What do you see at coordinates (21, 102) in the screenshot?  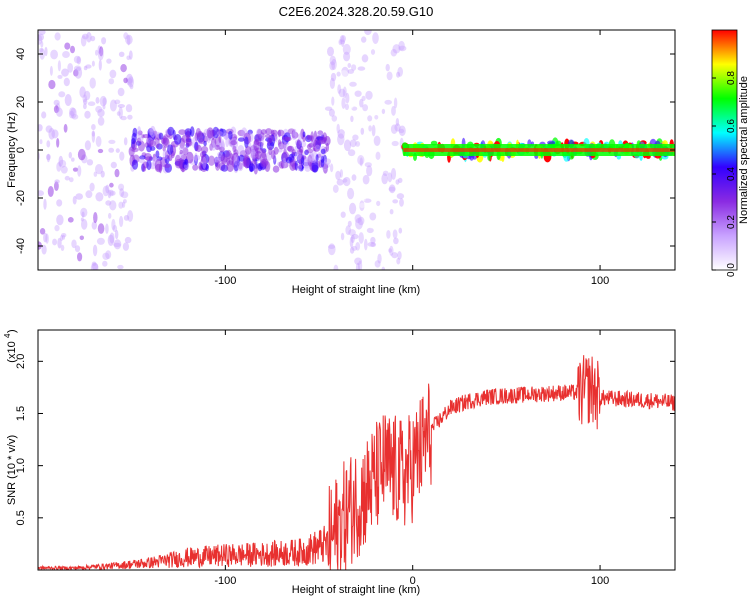 I see `spectrogram-ytick-label: 20` at bounding box center [21, 102].